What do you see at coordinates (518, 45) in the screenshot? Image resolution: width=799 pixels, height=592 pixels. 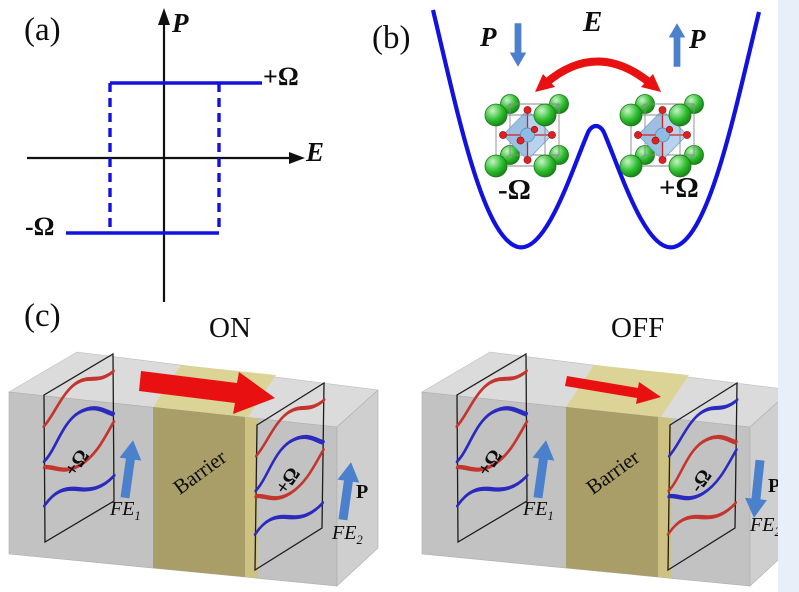 I see `polarization-down-arrow` at bounding box center [518, 45].